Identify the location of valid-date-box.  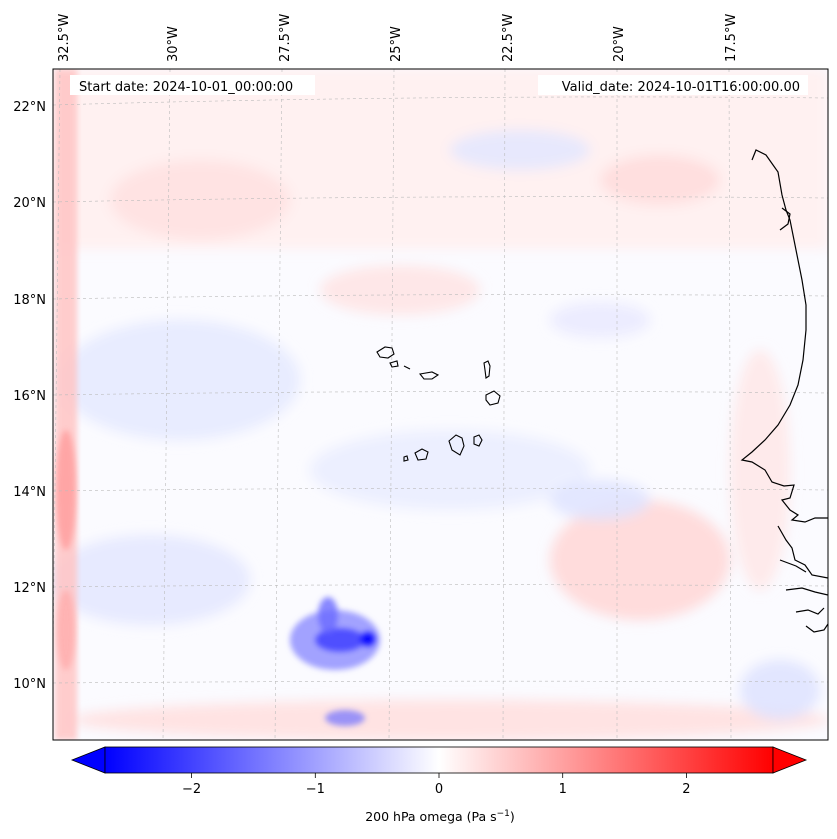
(673, 85).